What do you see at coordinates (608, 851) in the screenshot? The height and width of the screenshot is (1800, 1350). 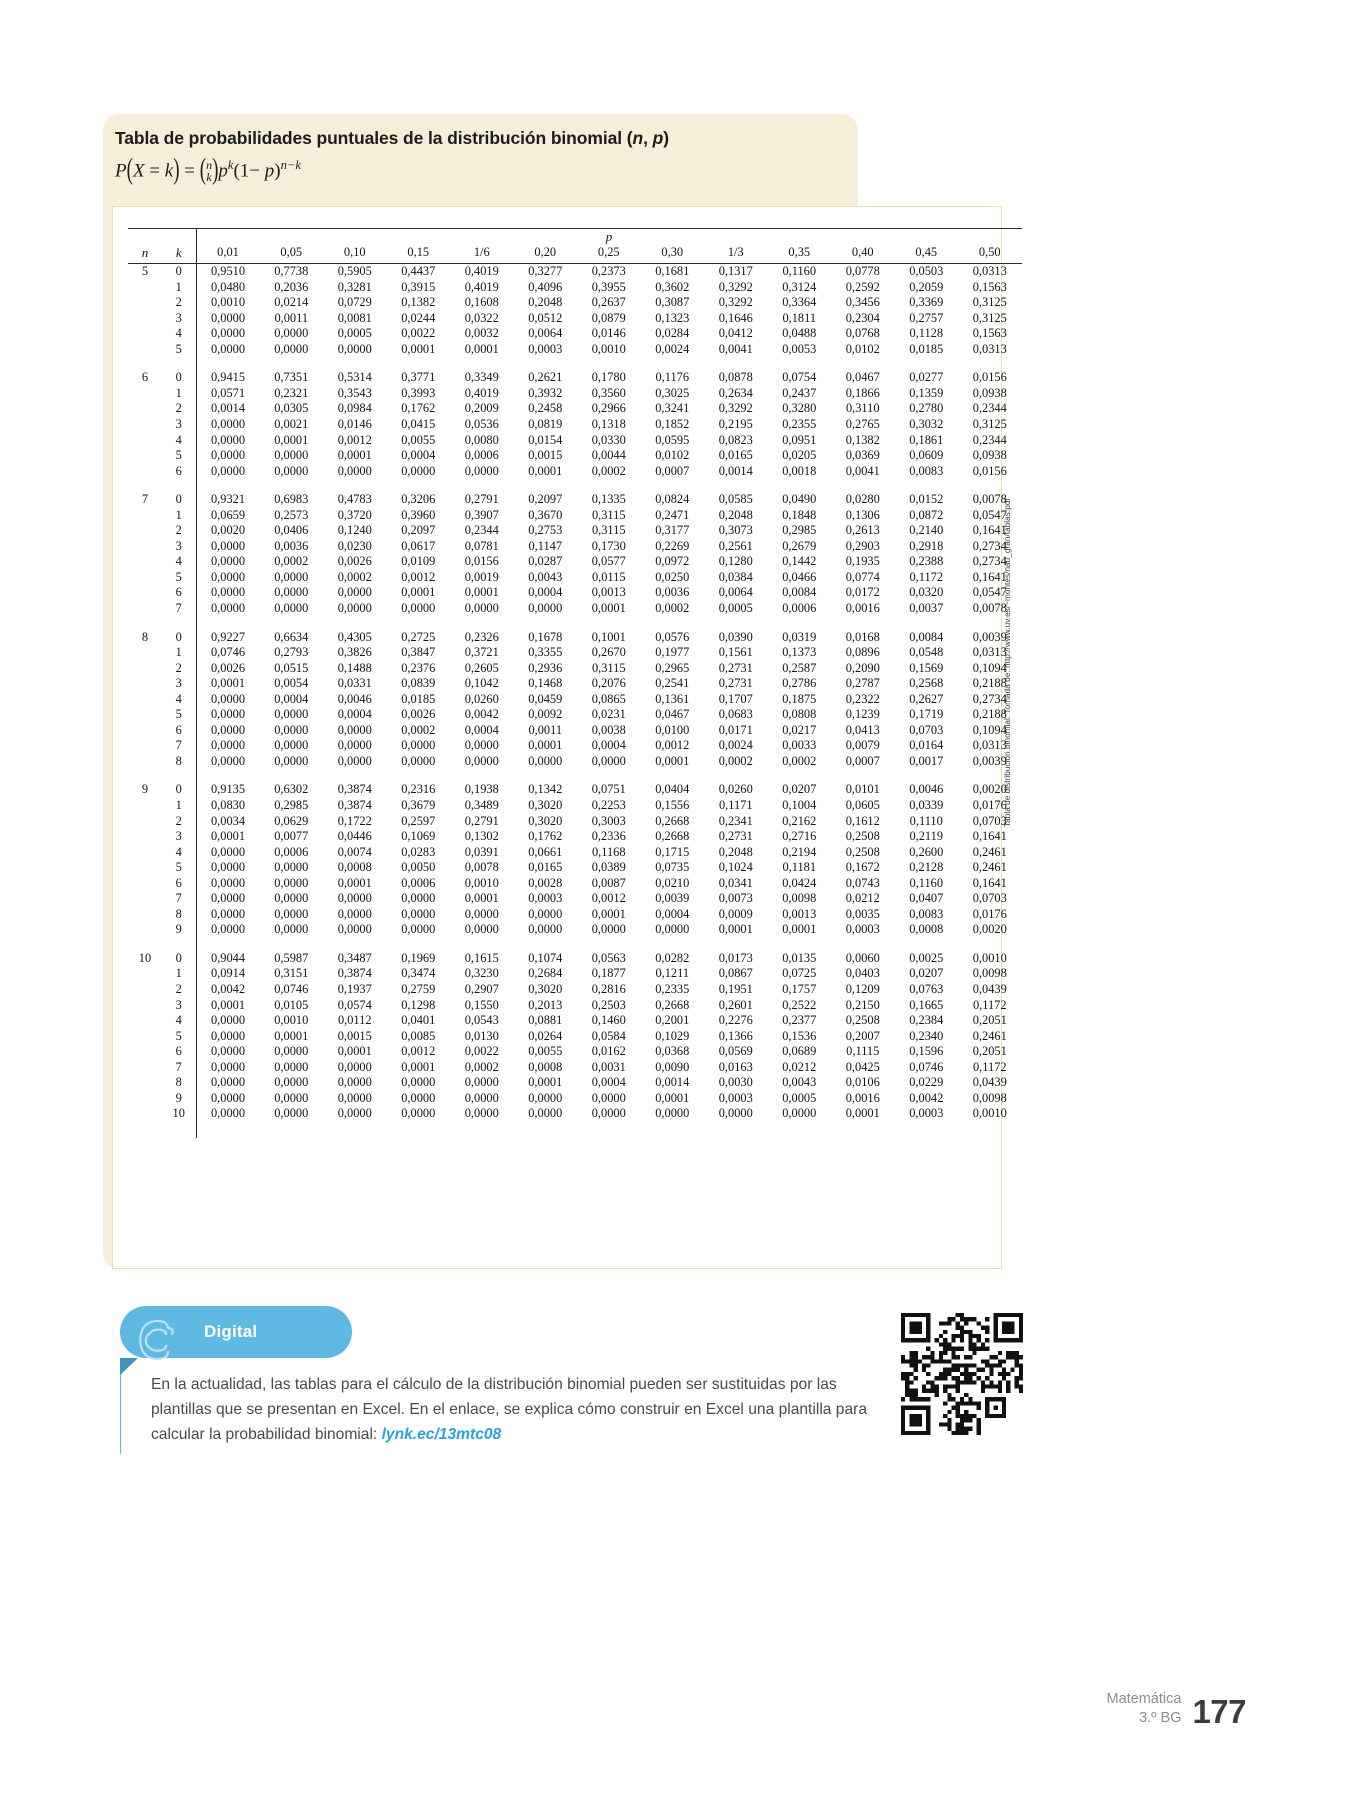 I see `cell-value: 0,1168` at bounding box center [608, 851].